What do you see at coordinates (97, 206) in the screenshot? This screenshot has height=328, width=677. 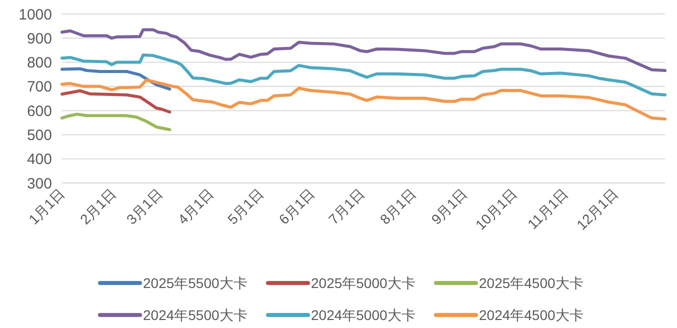 I see `x-tick-label: 2月1日` at bounding box center [97, 206].